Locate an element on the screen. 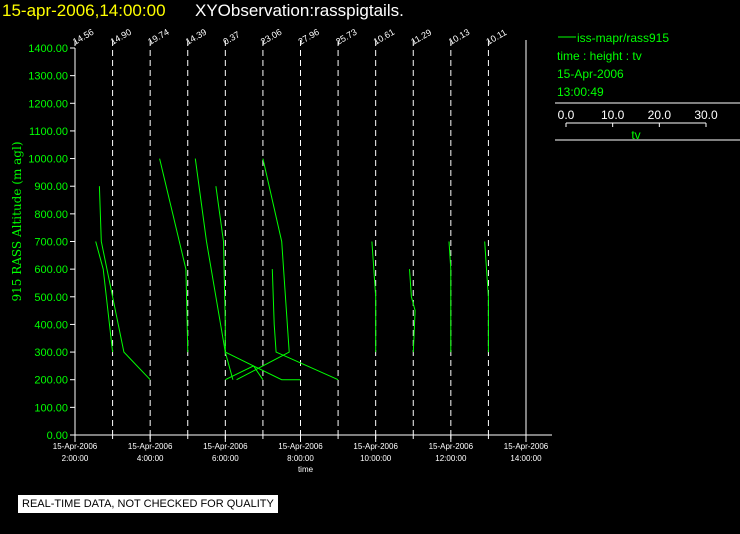 This screenshot has width=740, height=534. profile-value-label: 25.73 is located at coordinates (346, 37).